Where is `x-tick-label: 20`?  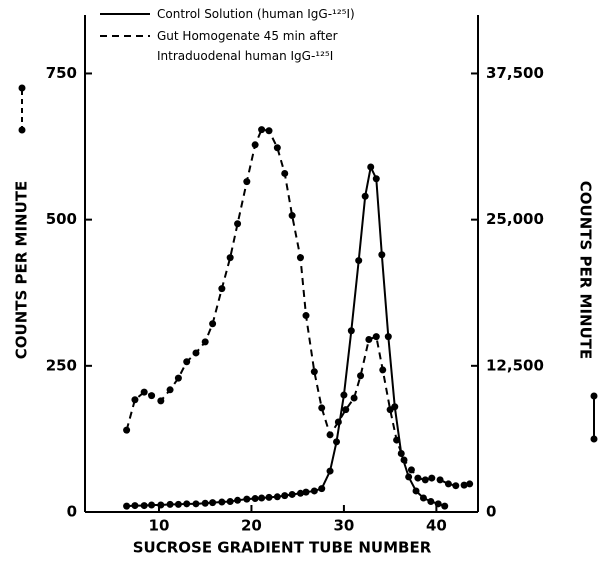
x-tick-label: 20 is located at coordinates (251, 526).